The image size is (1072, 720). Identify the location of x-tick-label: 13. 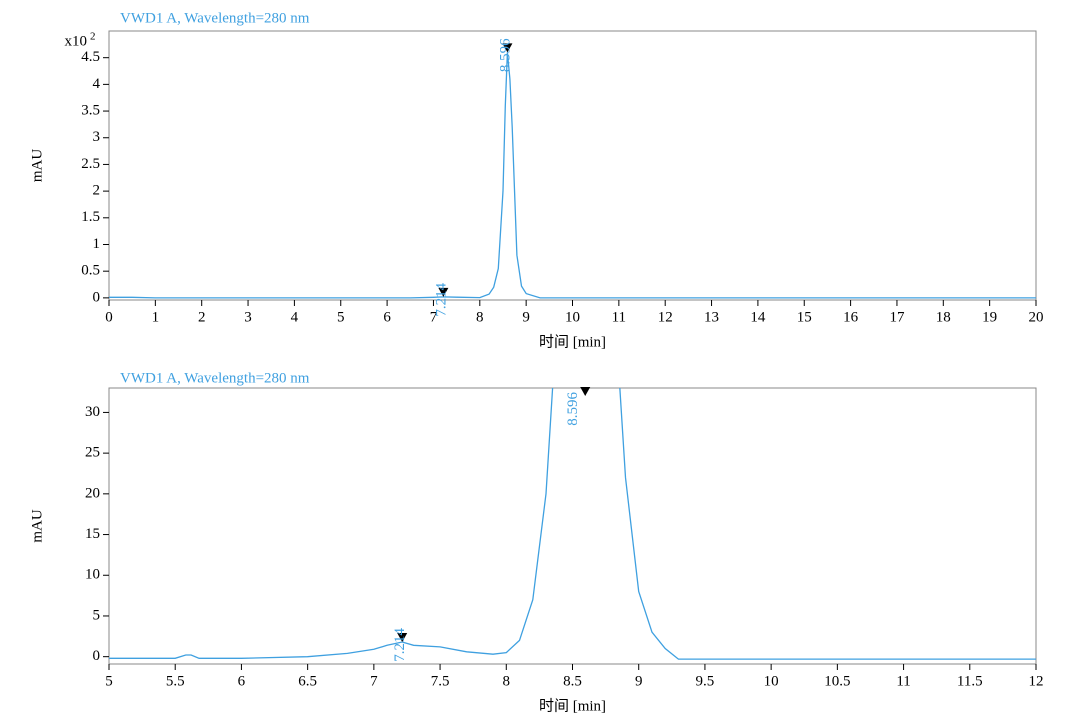
(711, 317).